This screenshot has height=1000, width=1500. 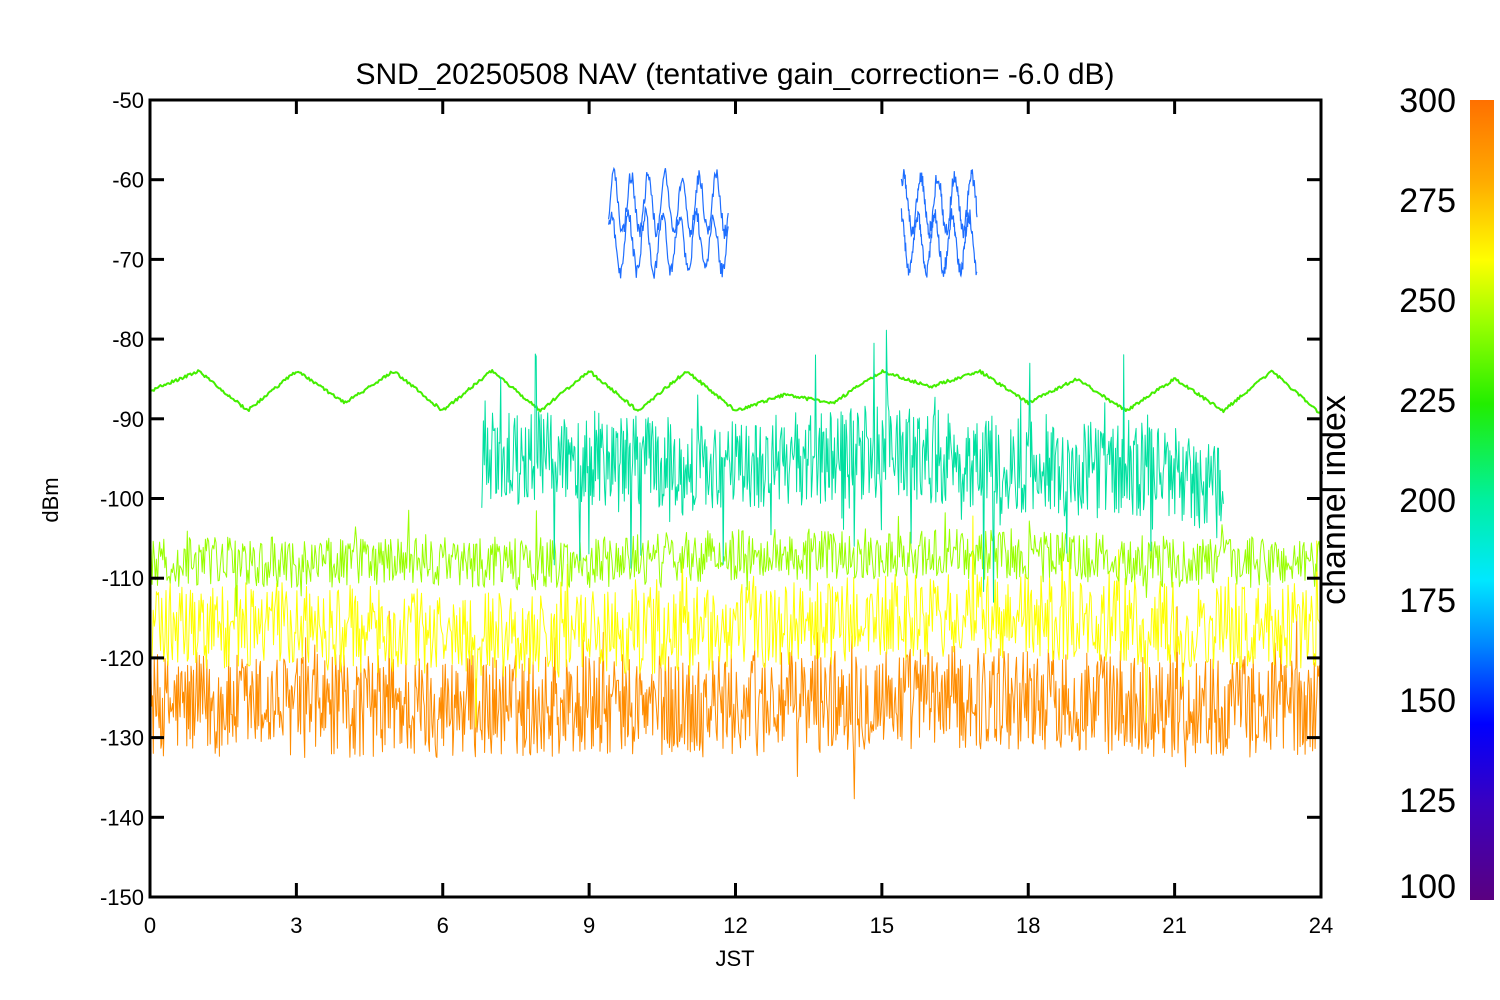 What do you see at coordinates (122, 817) in the screenshot?
I see `y-tick-label--140: -140` at bounding box center [122, 817].